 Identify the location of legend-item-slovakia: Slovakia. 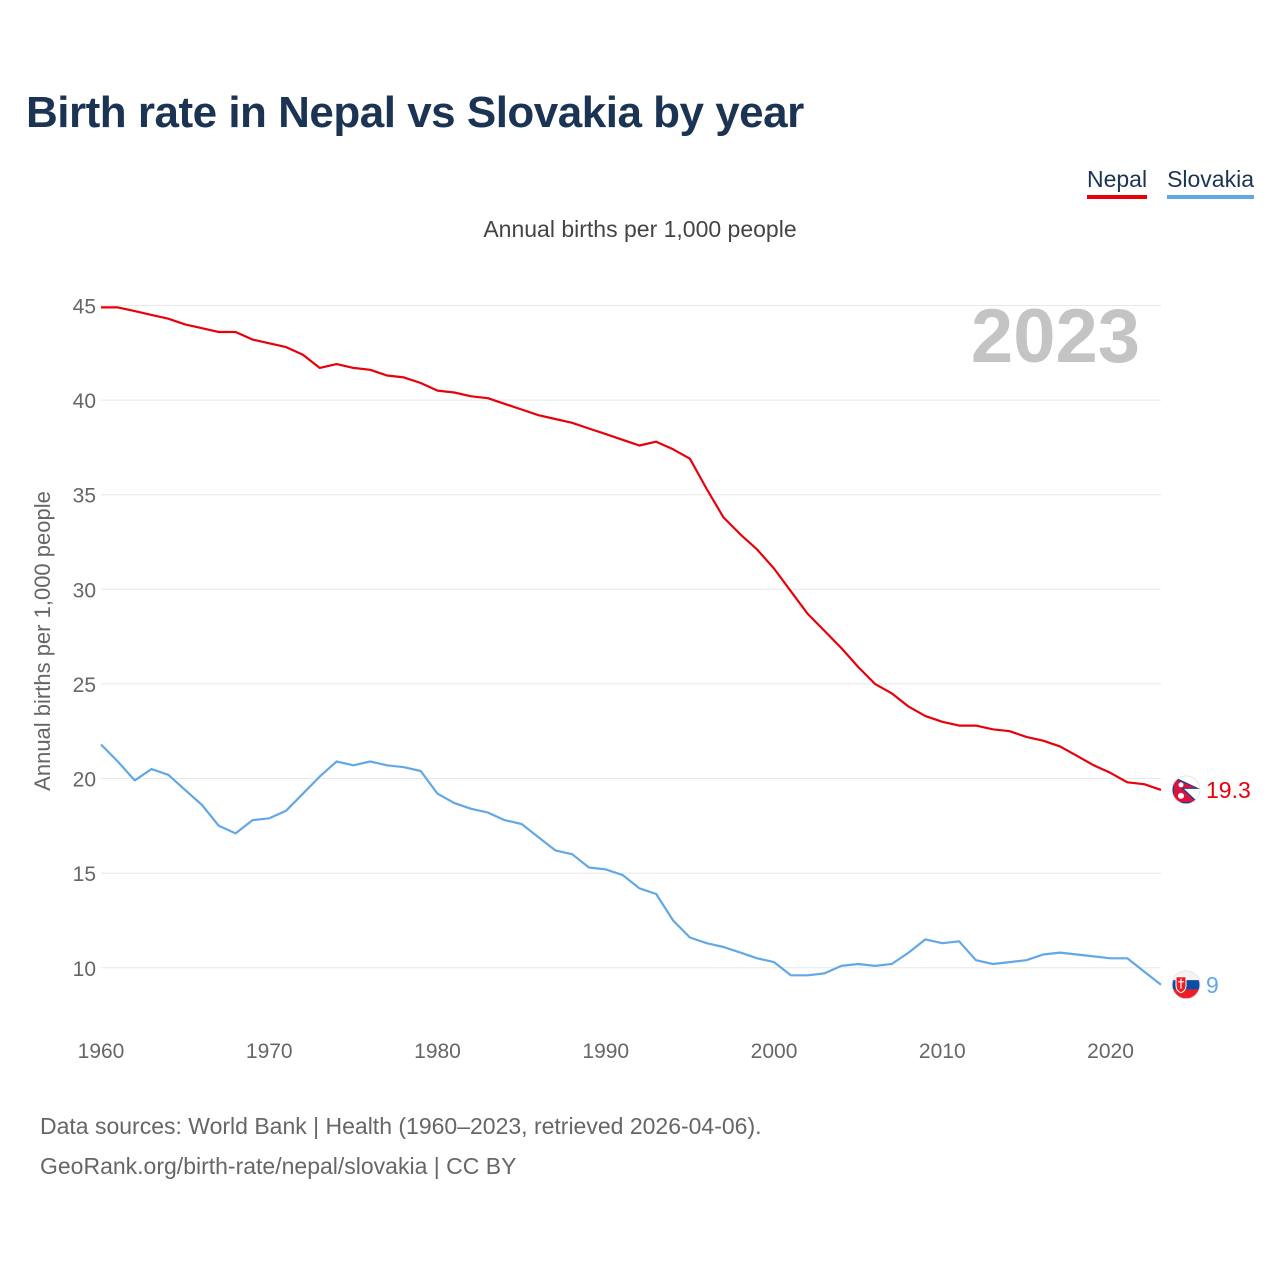
(1210, 182).